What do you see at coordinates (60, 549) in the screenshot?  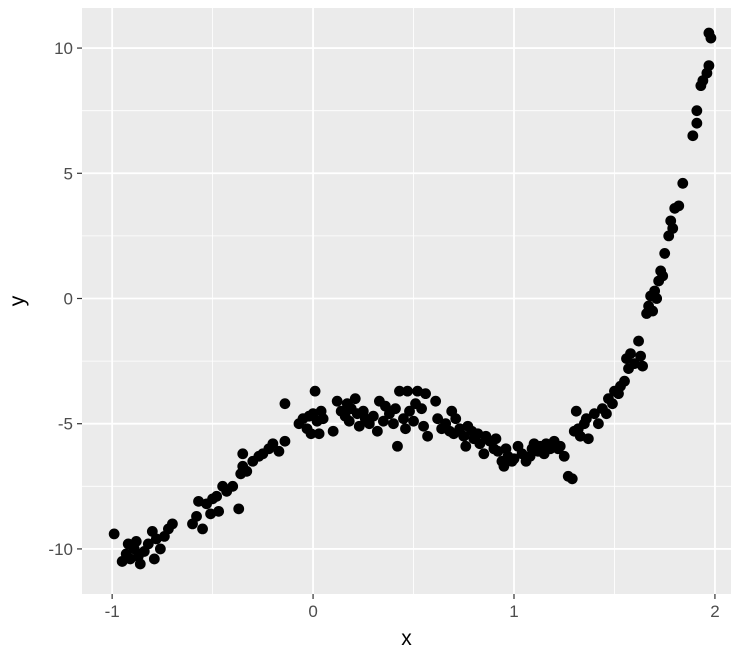 I see `y-tick-label: -10` at bounding box center [60, 549].